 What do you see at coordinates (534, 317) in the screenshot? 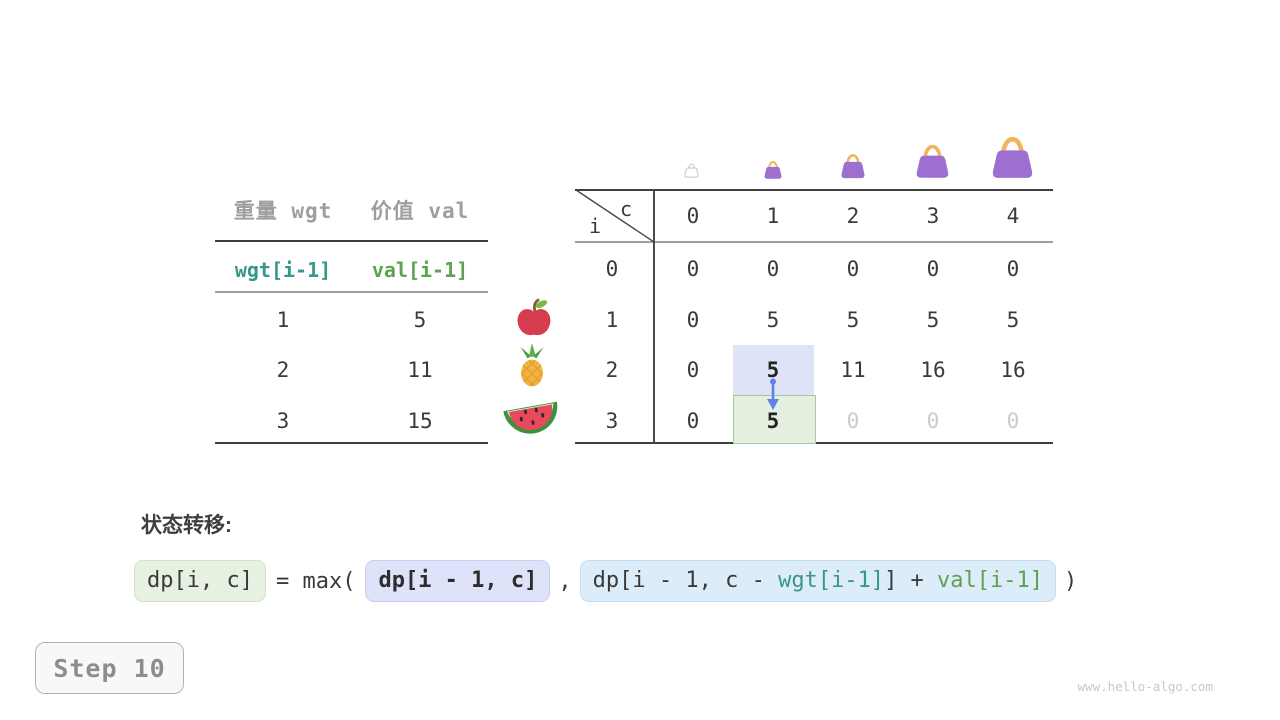
I see `apple-icon` at bounding box center [534, 317].